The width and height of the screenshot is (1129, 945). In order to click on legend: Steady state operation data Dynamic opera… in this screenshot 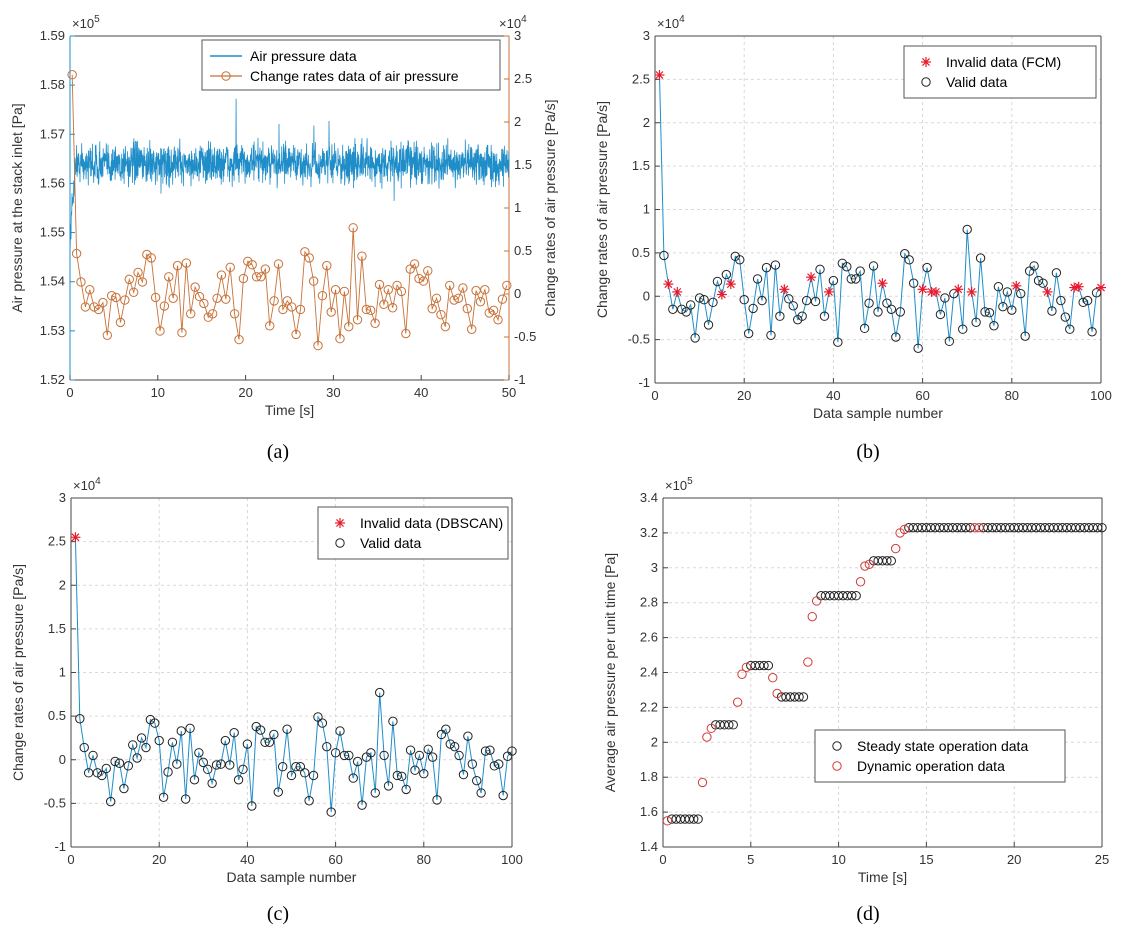, I will do `click(940, 756)`.